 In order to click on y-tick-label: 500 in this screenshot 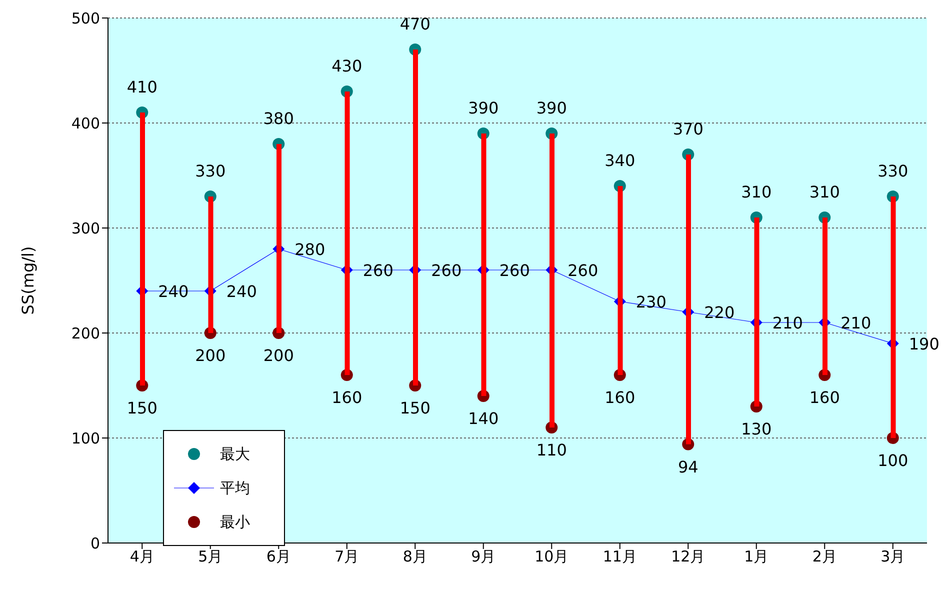, I will do `click(85, 18)`.